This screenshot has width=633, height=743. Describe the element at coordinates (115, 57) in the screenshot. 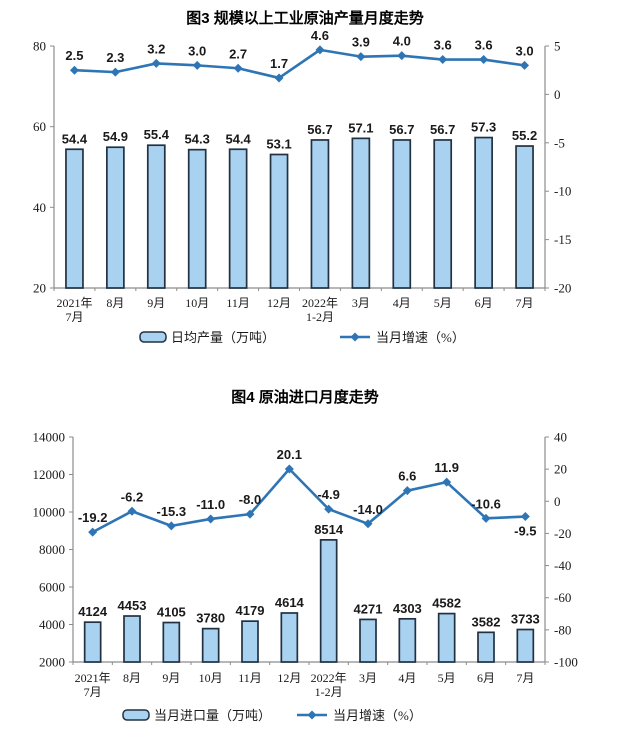

I see `line-value-label: 2.3` at that location.